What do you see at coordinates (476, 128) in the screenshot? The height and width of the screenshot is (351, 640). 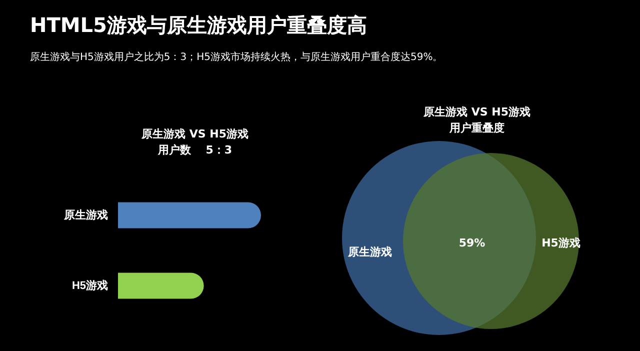 I see `text: 用户重叠度` at bounding box center [476, 128].